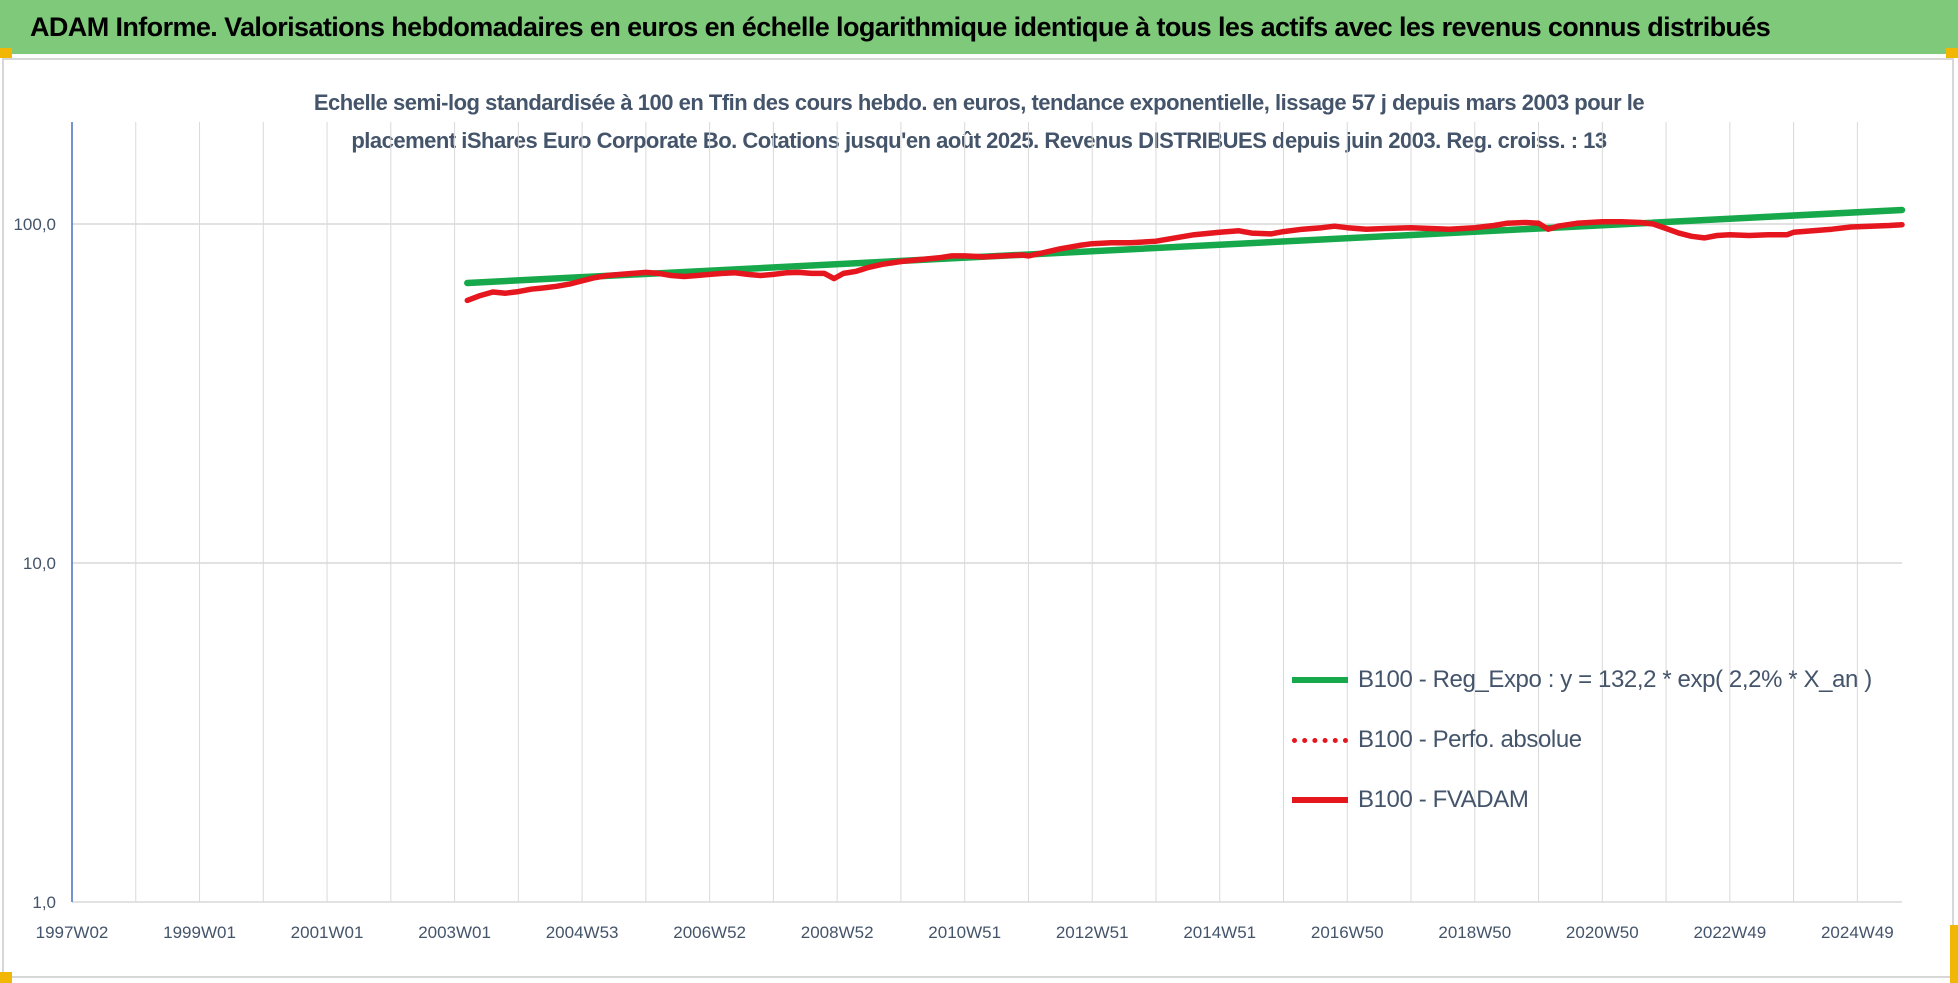  Describe the element at coordinates (199, 932) in the screenshot. I see `x-tick-label-1: 1999W01` at that location.